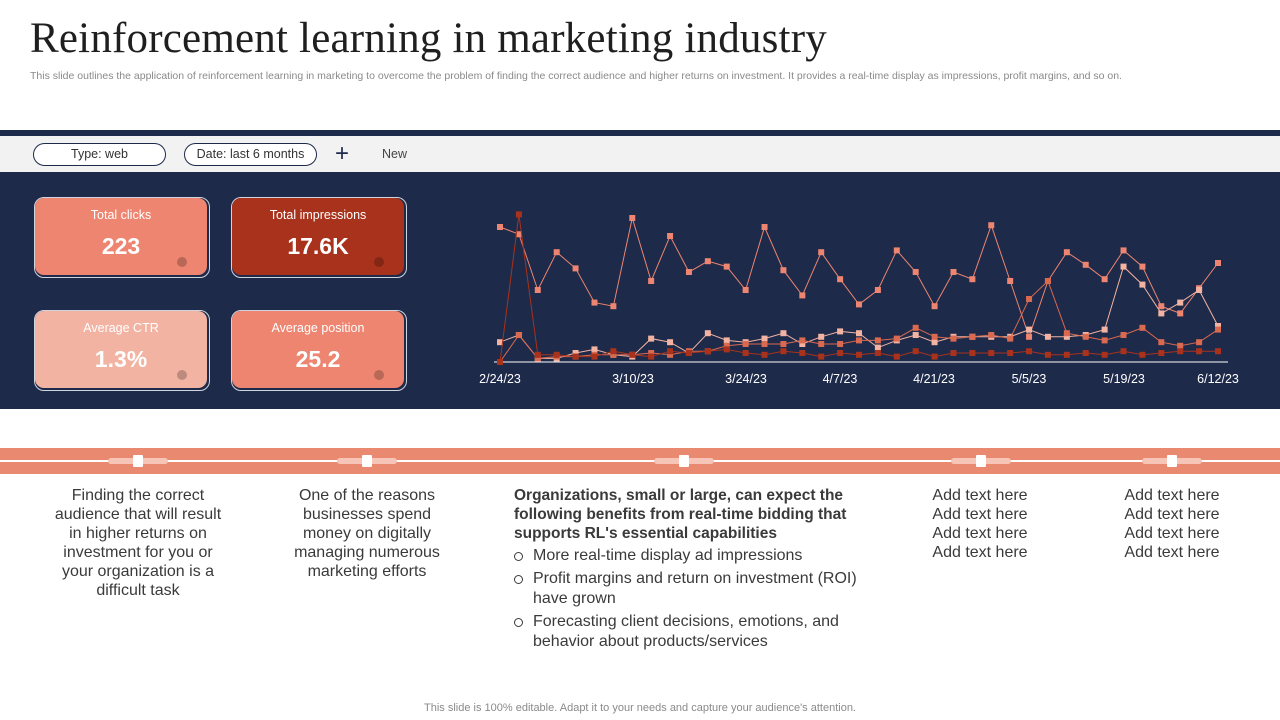  I want to click on date-filter: Date: last 6 months, so click(250, 154).